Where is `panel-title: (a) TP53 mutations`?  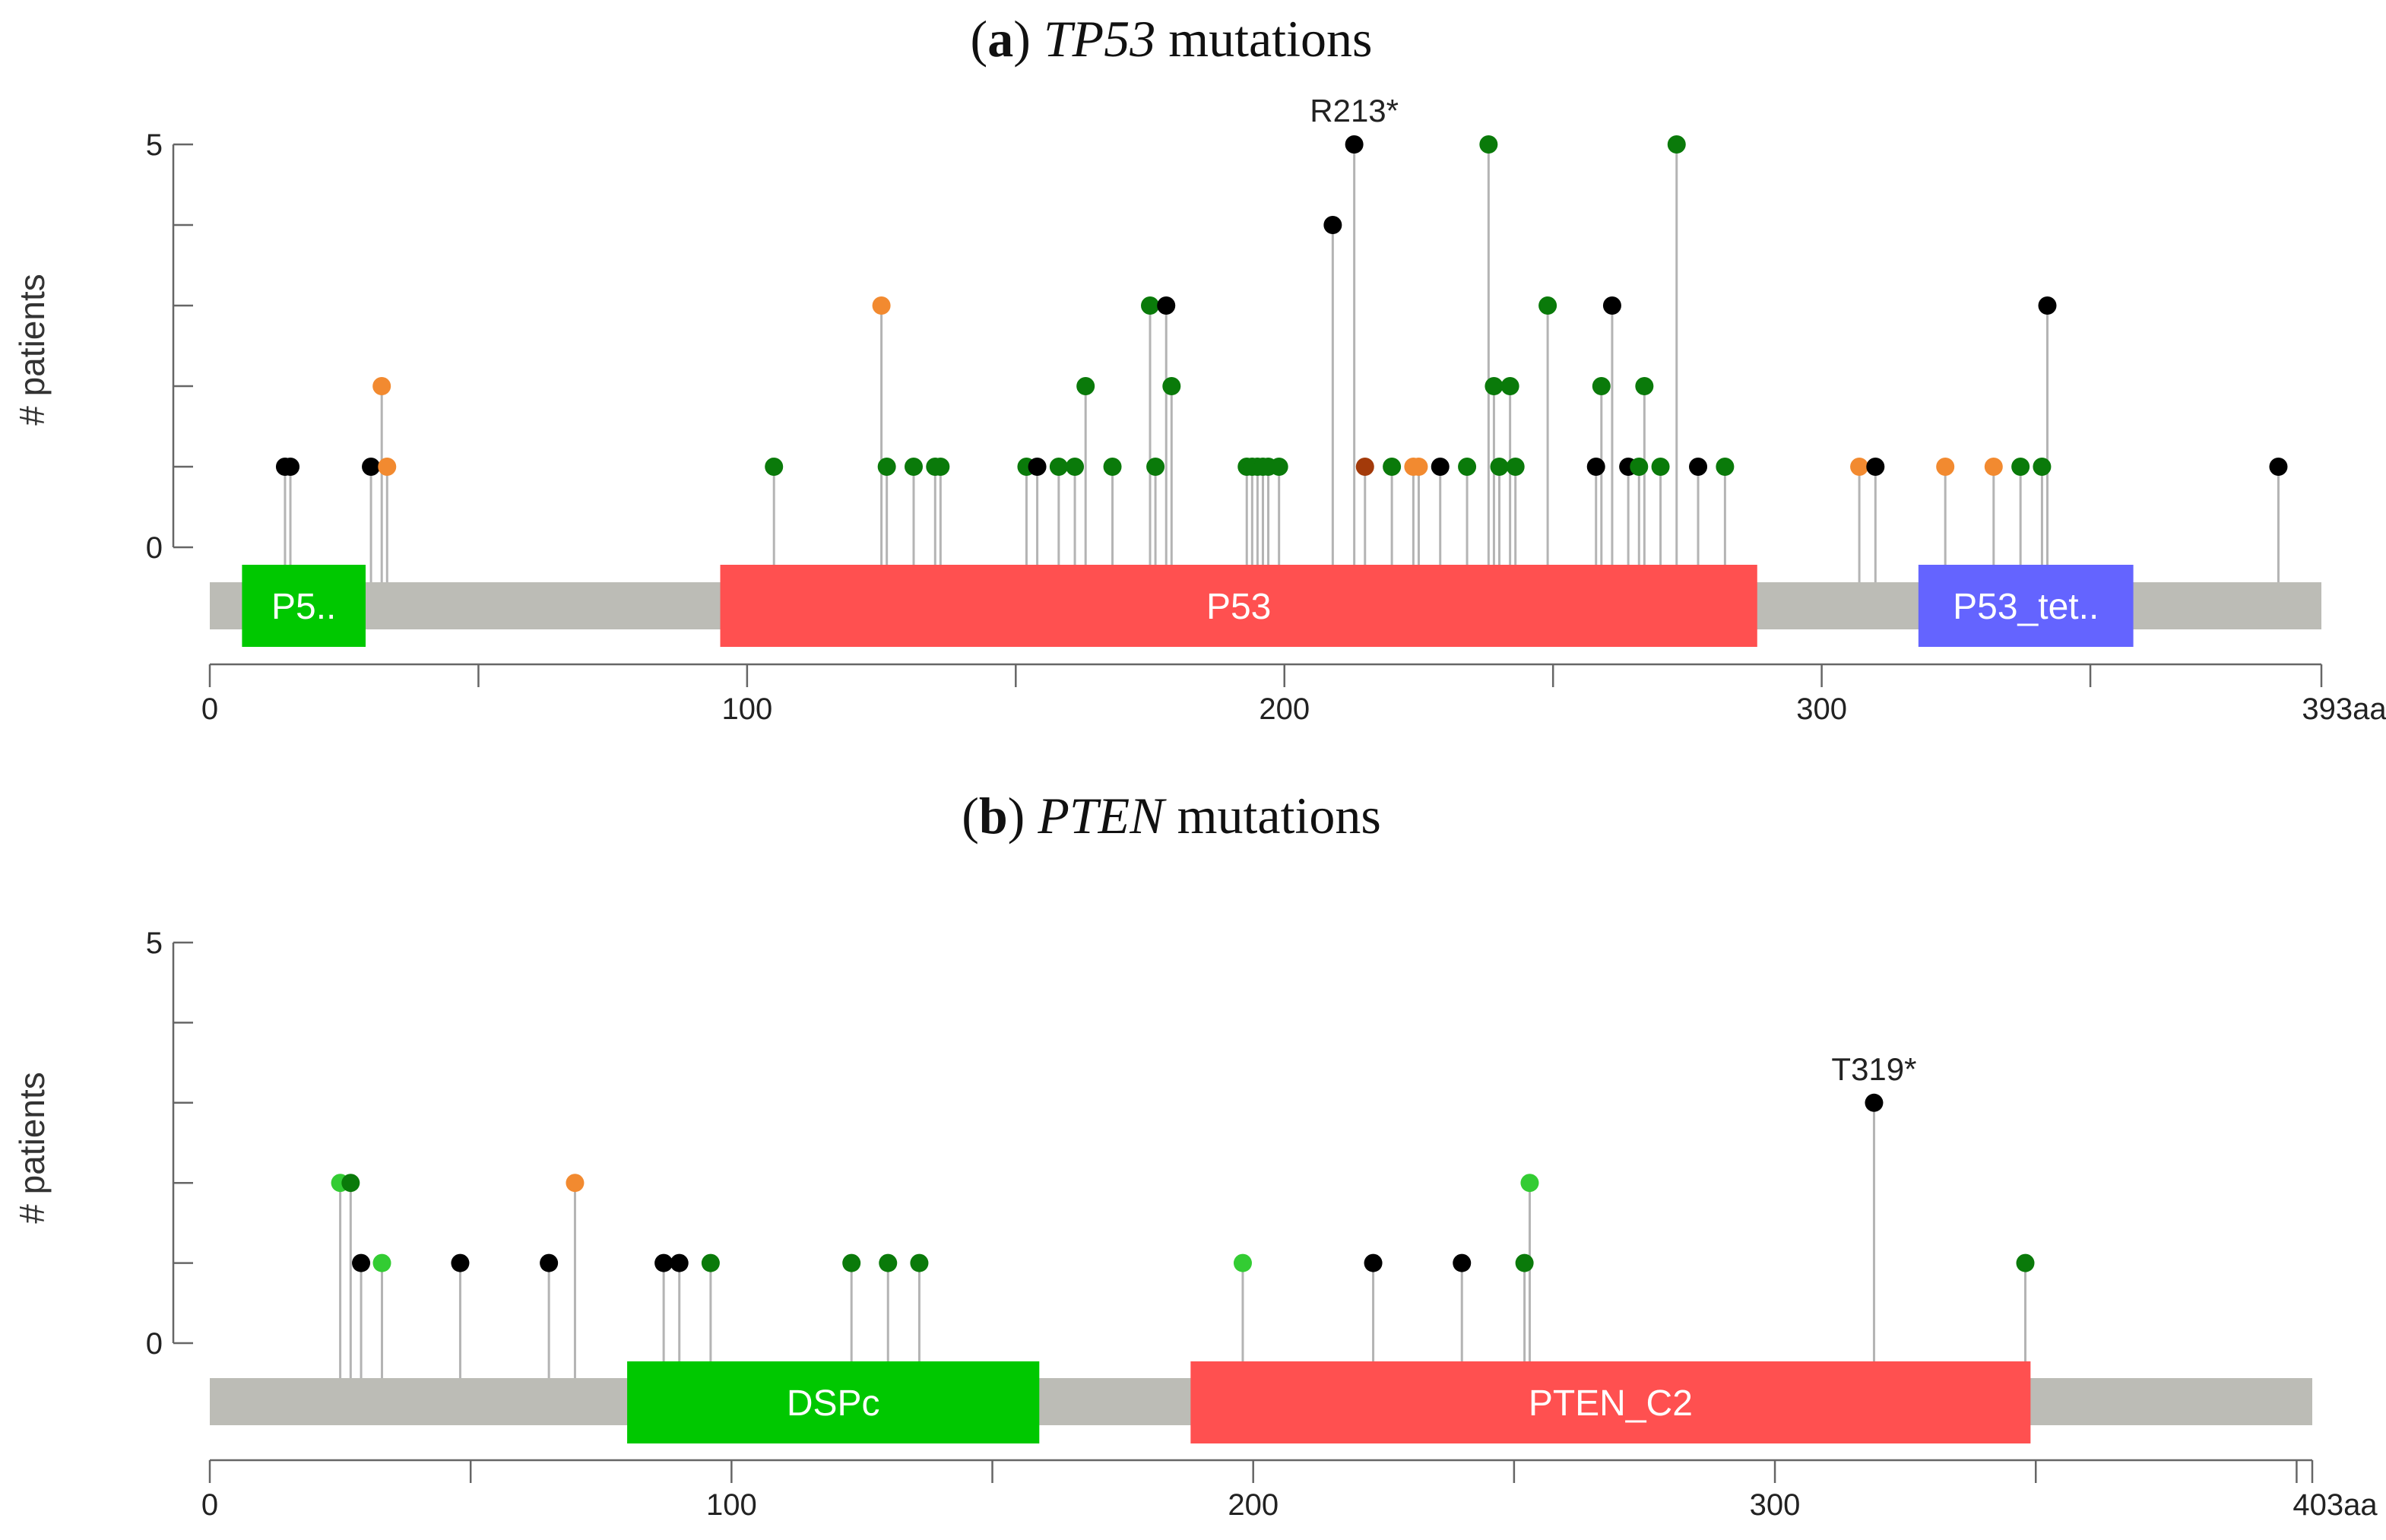 panel-title: (a) TP53 mutations is located at coordinates (1172, 39).